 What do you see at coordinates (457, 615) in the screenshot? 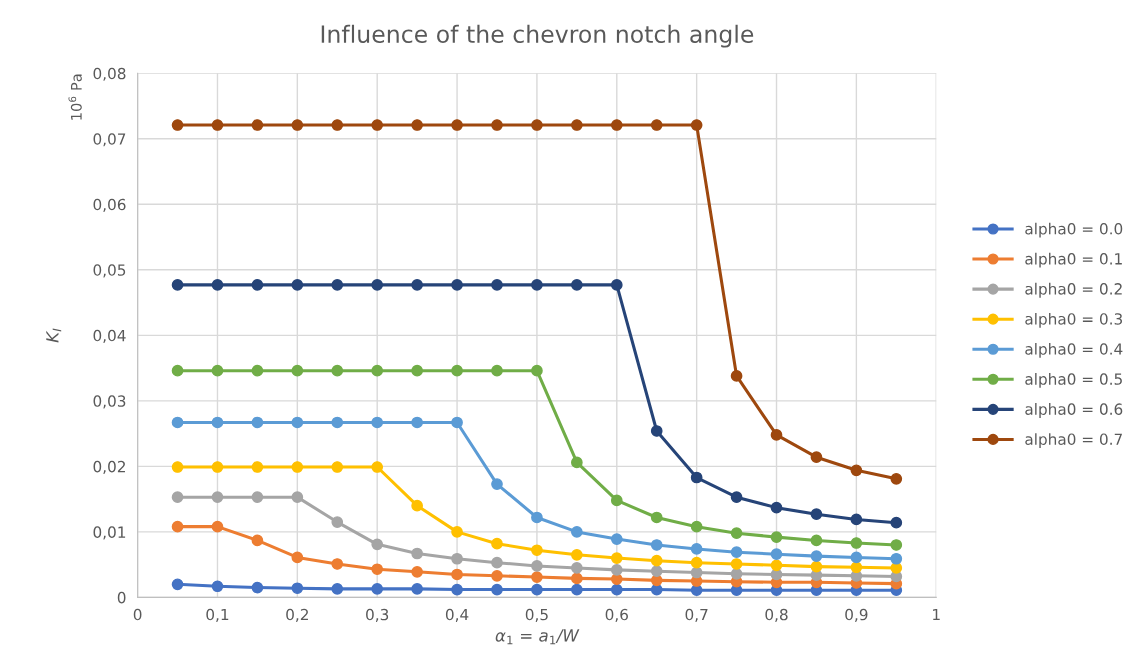
I see `x-tick-label: 0,4` at bounding box center [457, 615].